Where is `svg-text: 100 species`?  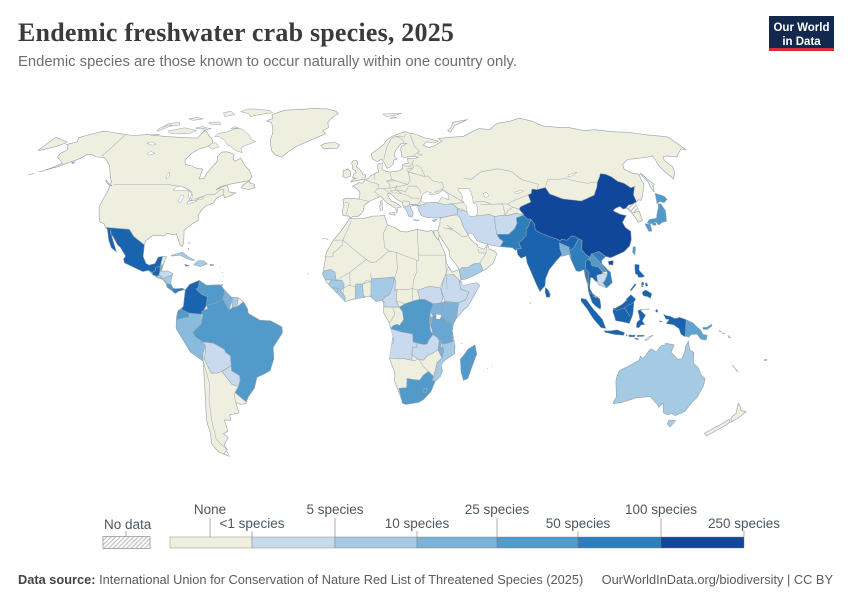
svg-text: 100 species is located at coordinates (661, 509).